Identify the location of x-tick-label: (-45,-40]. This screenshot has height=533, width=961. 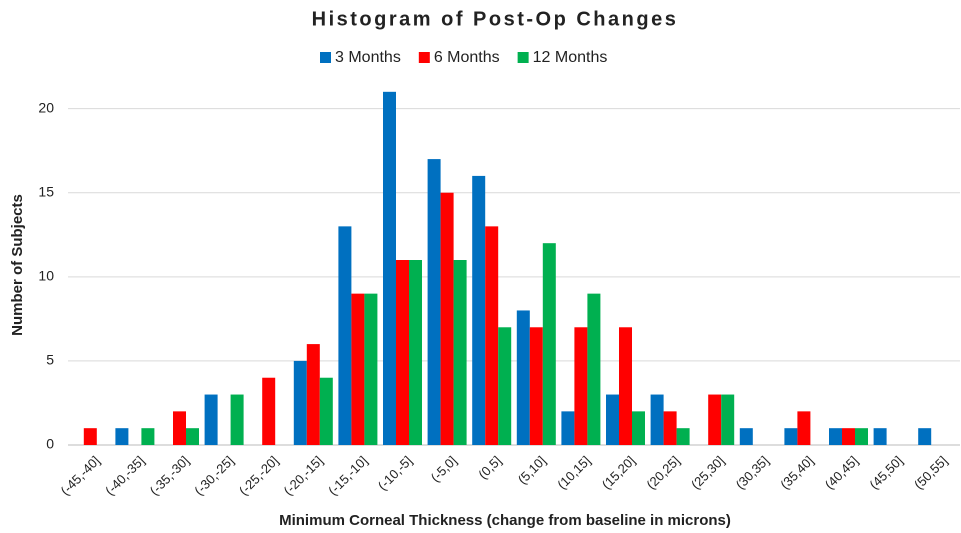
(79, 475).